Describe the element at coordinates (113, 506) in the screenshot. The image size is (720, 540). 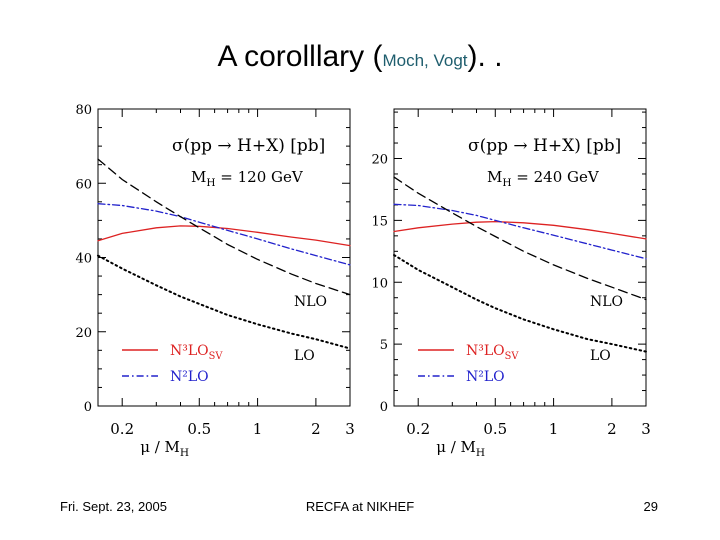
I see `footer-date: Fri. Sept. 23, 2005` at that location.